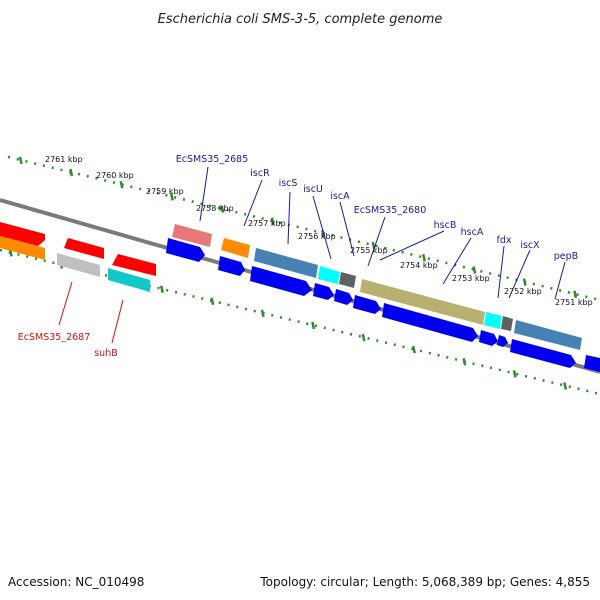 This screenshot has width=600, height=600. I want to click on gene-hsca-feature, so click(435, 305).